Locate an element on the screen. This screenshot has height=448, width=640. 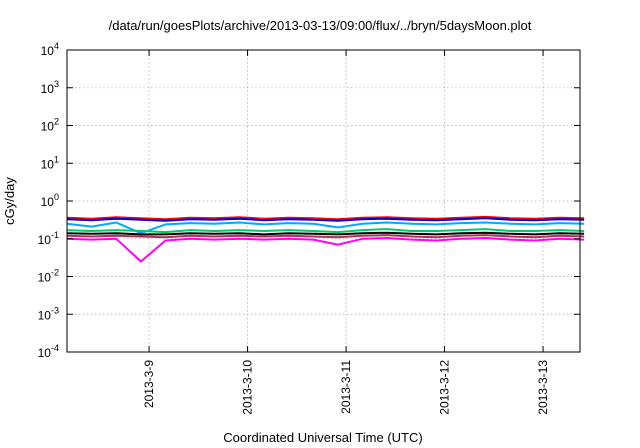
y-tick-label: 10¹ is located at coordinates (50, 162).